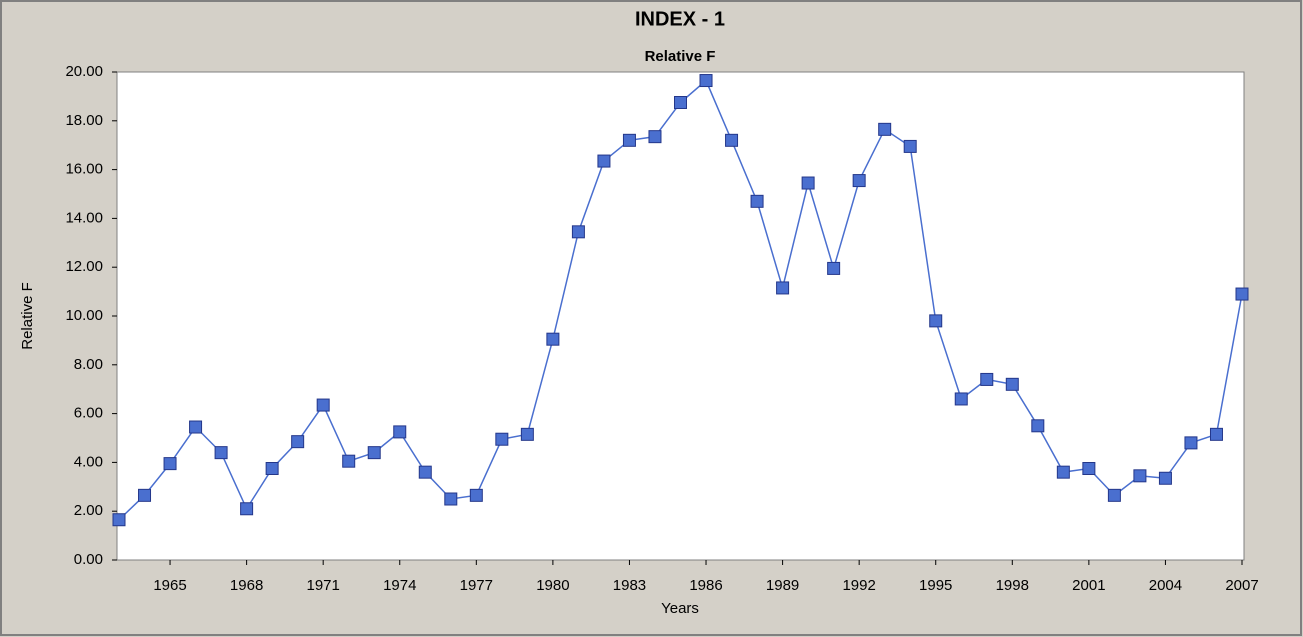 The height and width of the screenshot is (637, 1303). I want to click on y-tick-label: 12.00, so click(84, 266).